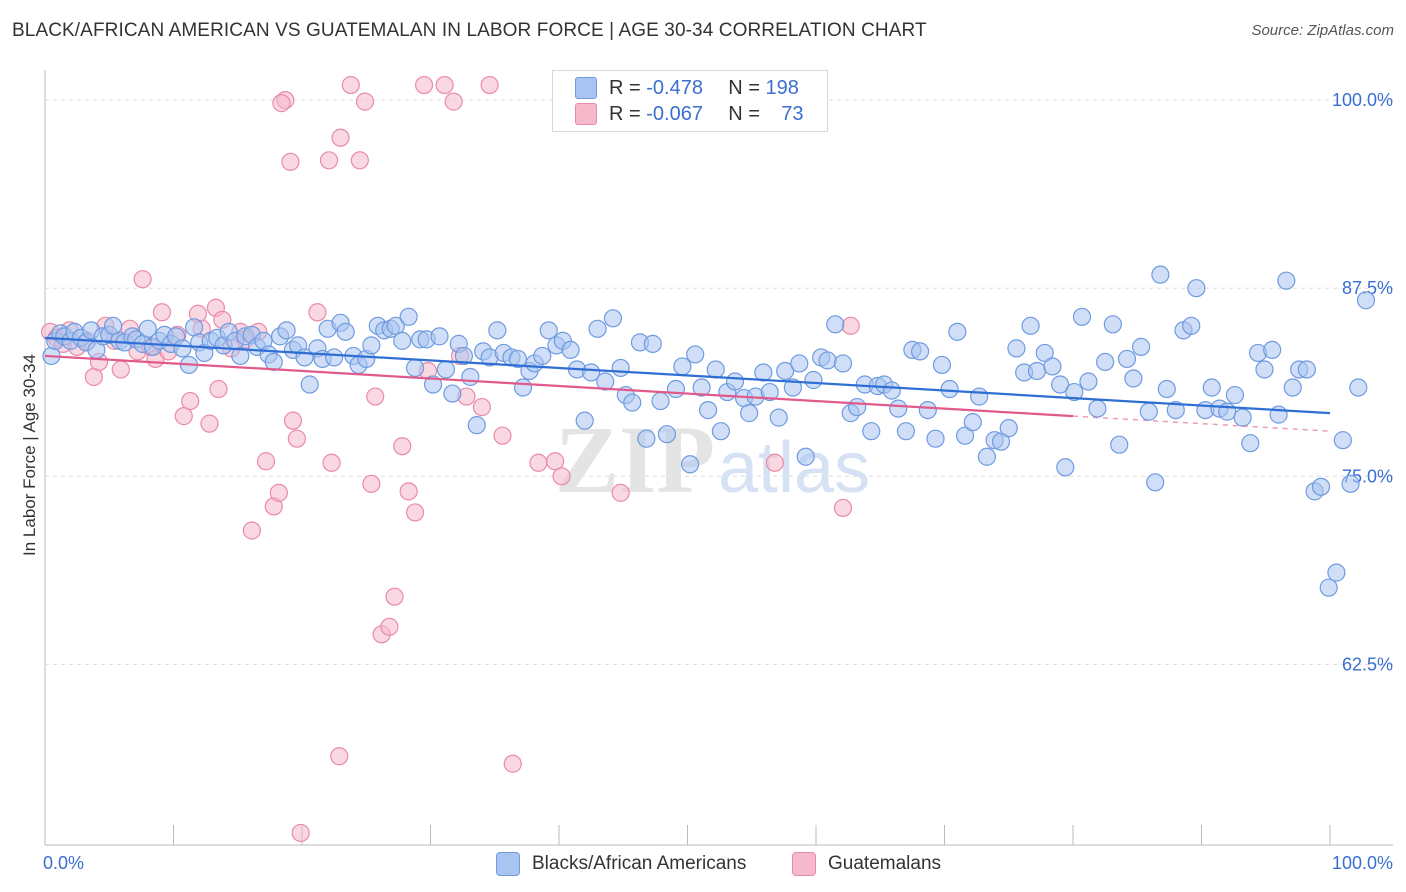 This screenshot has width=1406, height=892. I want to click on watermark-atlas: atlas, so click(794, 468).